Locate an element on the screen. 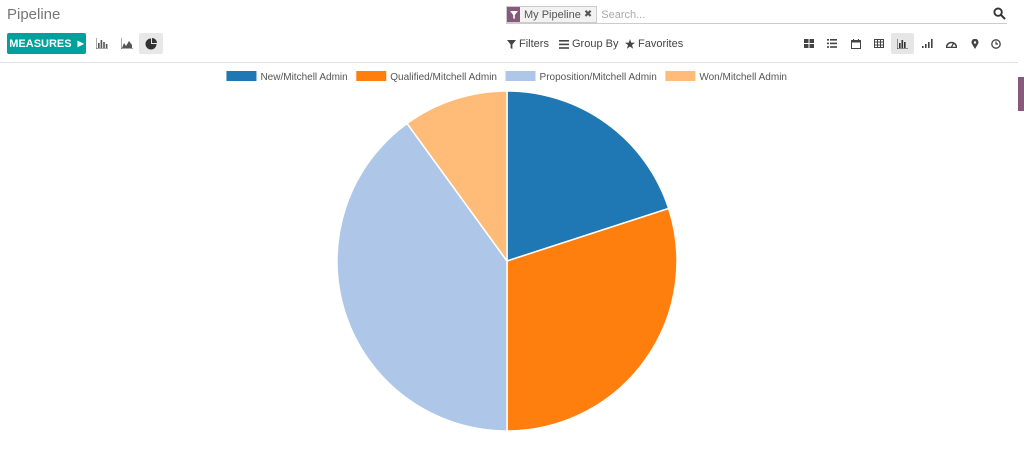  dashboard-view-button is located at coordinates (951, 43).